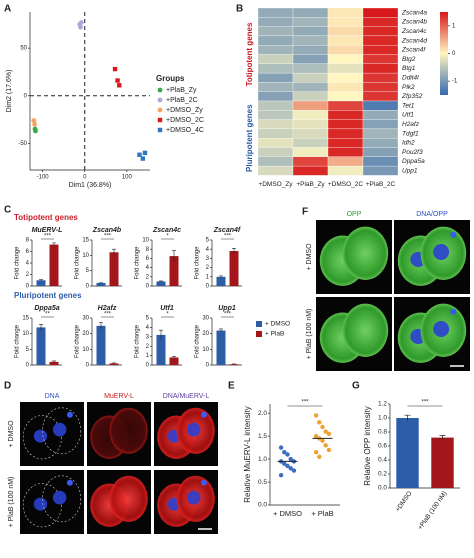 The height and width of the screenshot is (558, 474). What do you see at coordinates (85, 241) in the screenshot?
I see `y-tick-label: 15` at bounding box center [85, 241].